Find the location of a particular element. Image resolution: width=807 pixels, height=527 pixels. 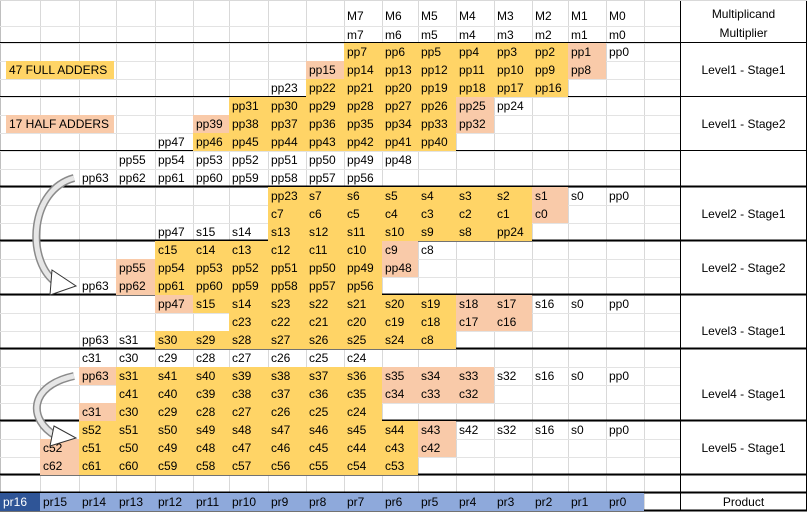

bit-cell: pp21 is located at coordinates (363, 88).